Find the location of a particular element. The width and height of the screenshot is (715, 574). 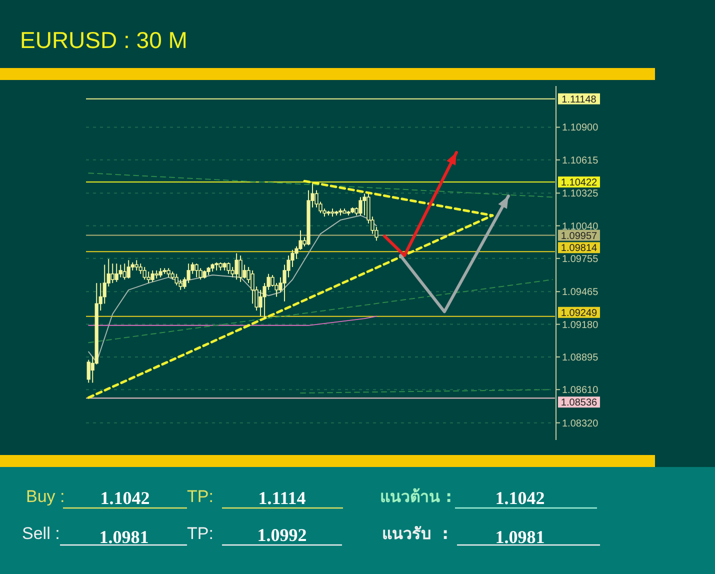

y-tick-label: 1.08320 is located at coordinates (580, 424).